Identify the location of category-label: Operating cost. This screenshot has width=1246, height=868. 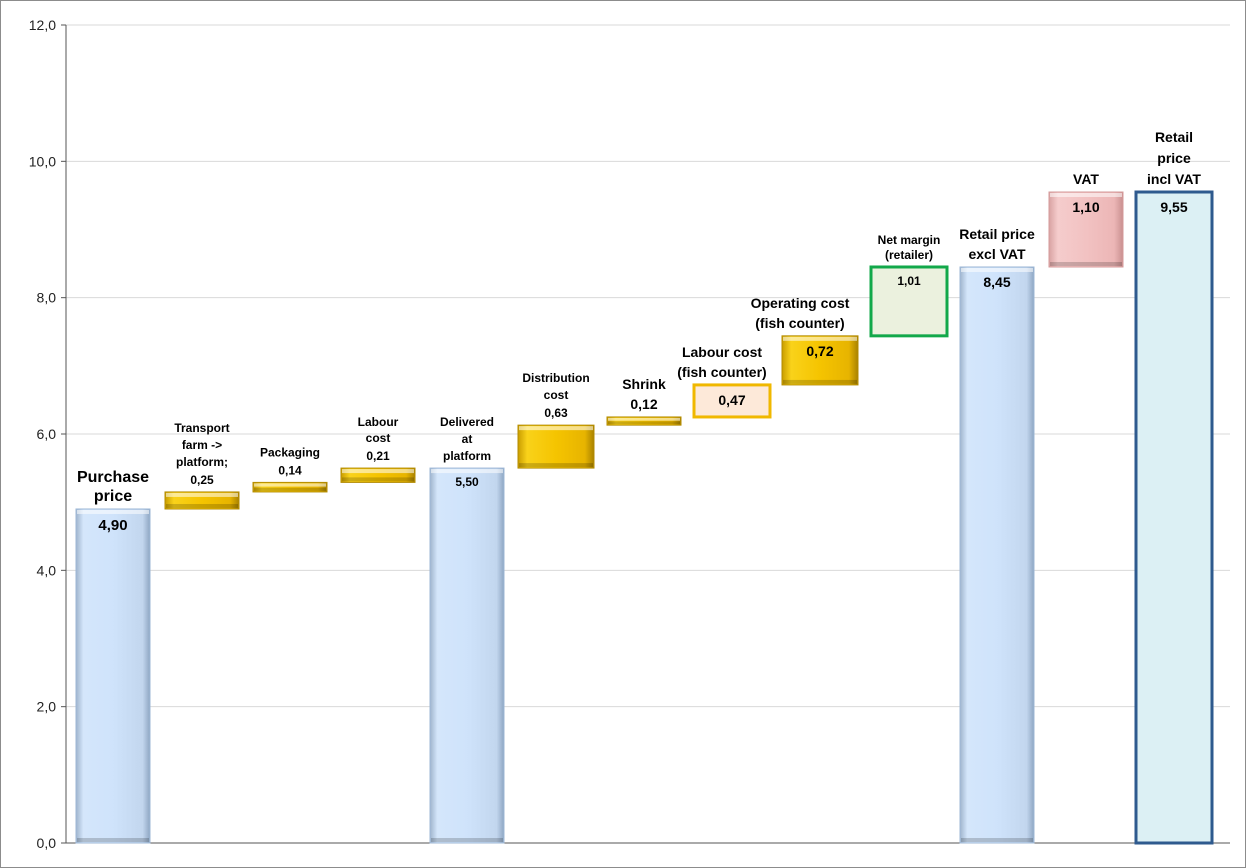
(800, 303).